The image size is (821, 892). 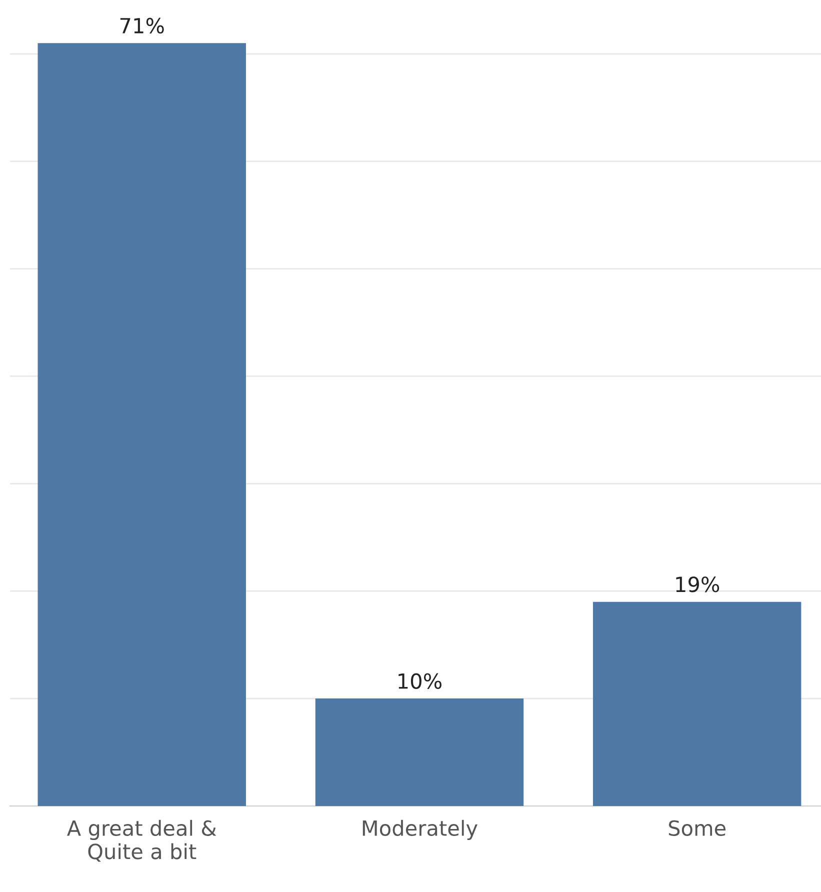 I want to click on x-tick-label: A great deal & Quite a bit, so click(x=141, y=841).